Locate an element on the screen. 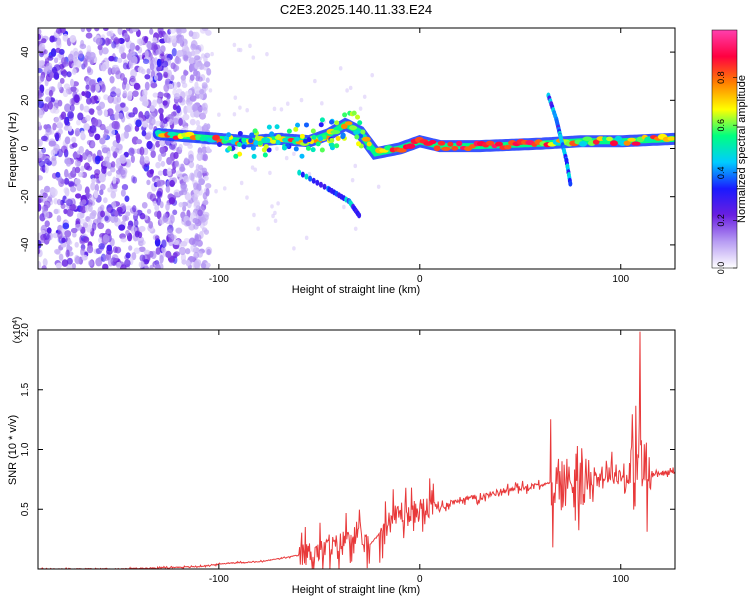 The image size is (750, 600). svg-text: (x104) is located at coordinates (18, 330).